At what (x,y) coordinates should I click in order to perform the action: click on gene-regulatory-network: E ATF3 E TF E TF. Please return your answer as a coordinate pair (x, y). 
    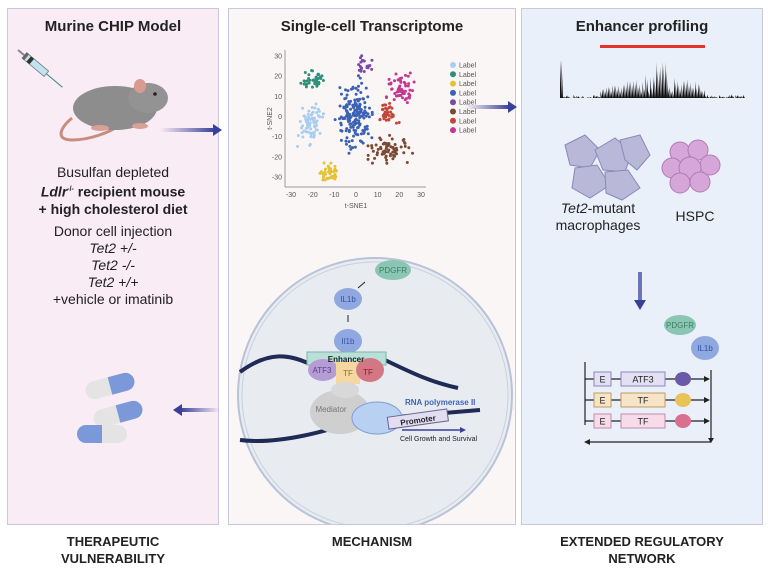
    Looking at the image, I should click on (649, 403).